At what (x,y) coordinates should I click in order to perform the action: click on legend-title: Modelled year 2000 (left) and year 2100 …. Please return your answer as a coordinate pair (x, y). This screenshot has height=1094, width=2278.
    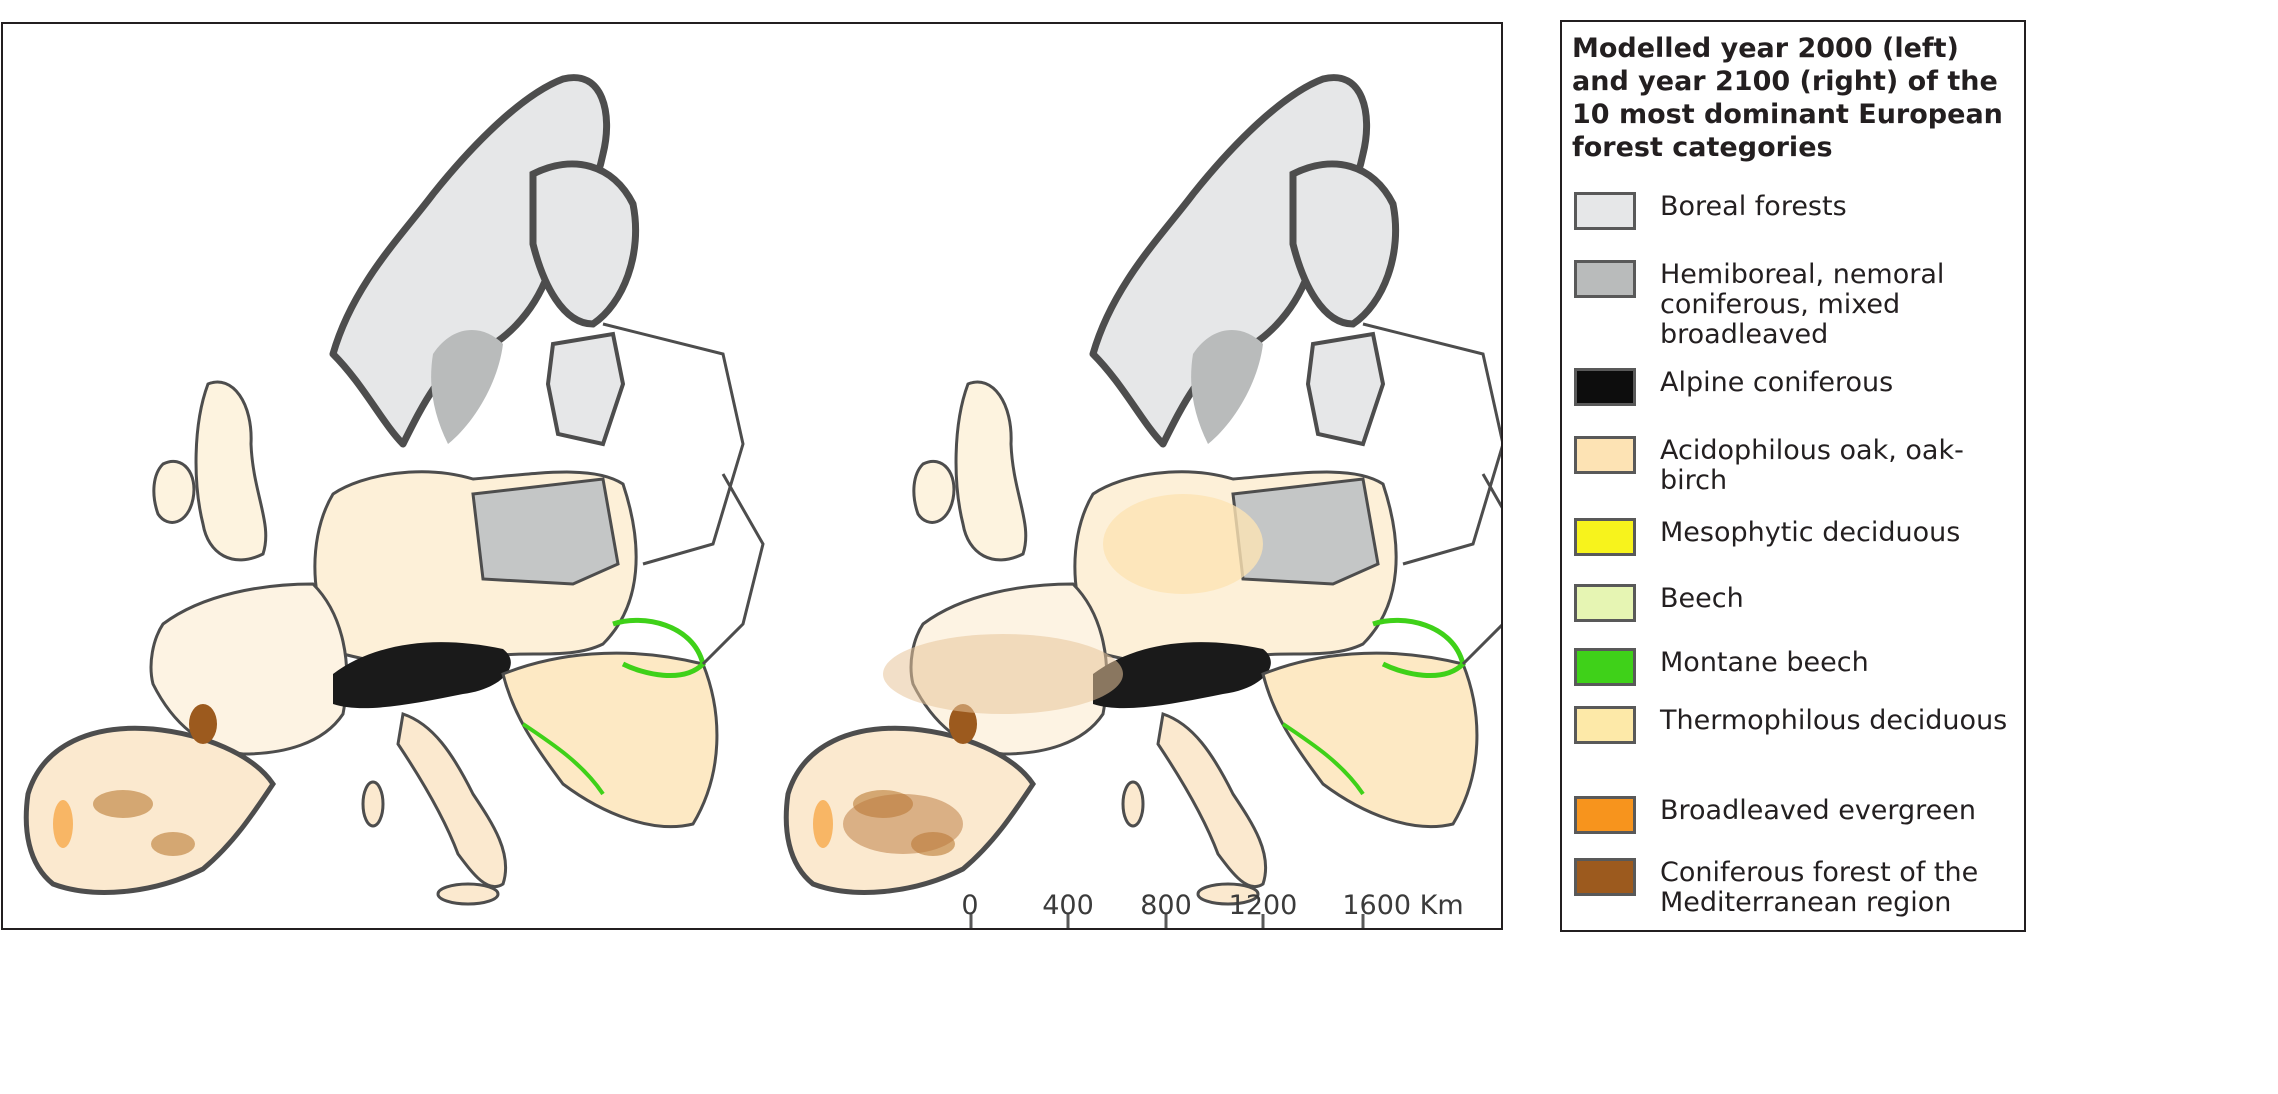
    Looking at the image, I should click on (1787, 98).